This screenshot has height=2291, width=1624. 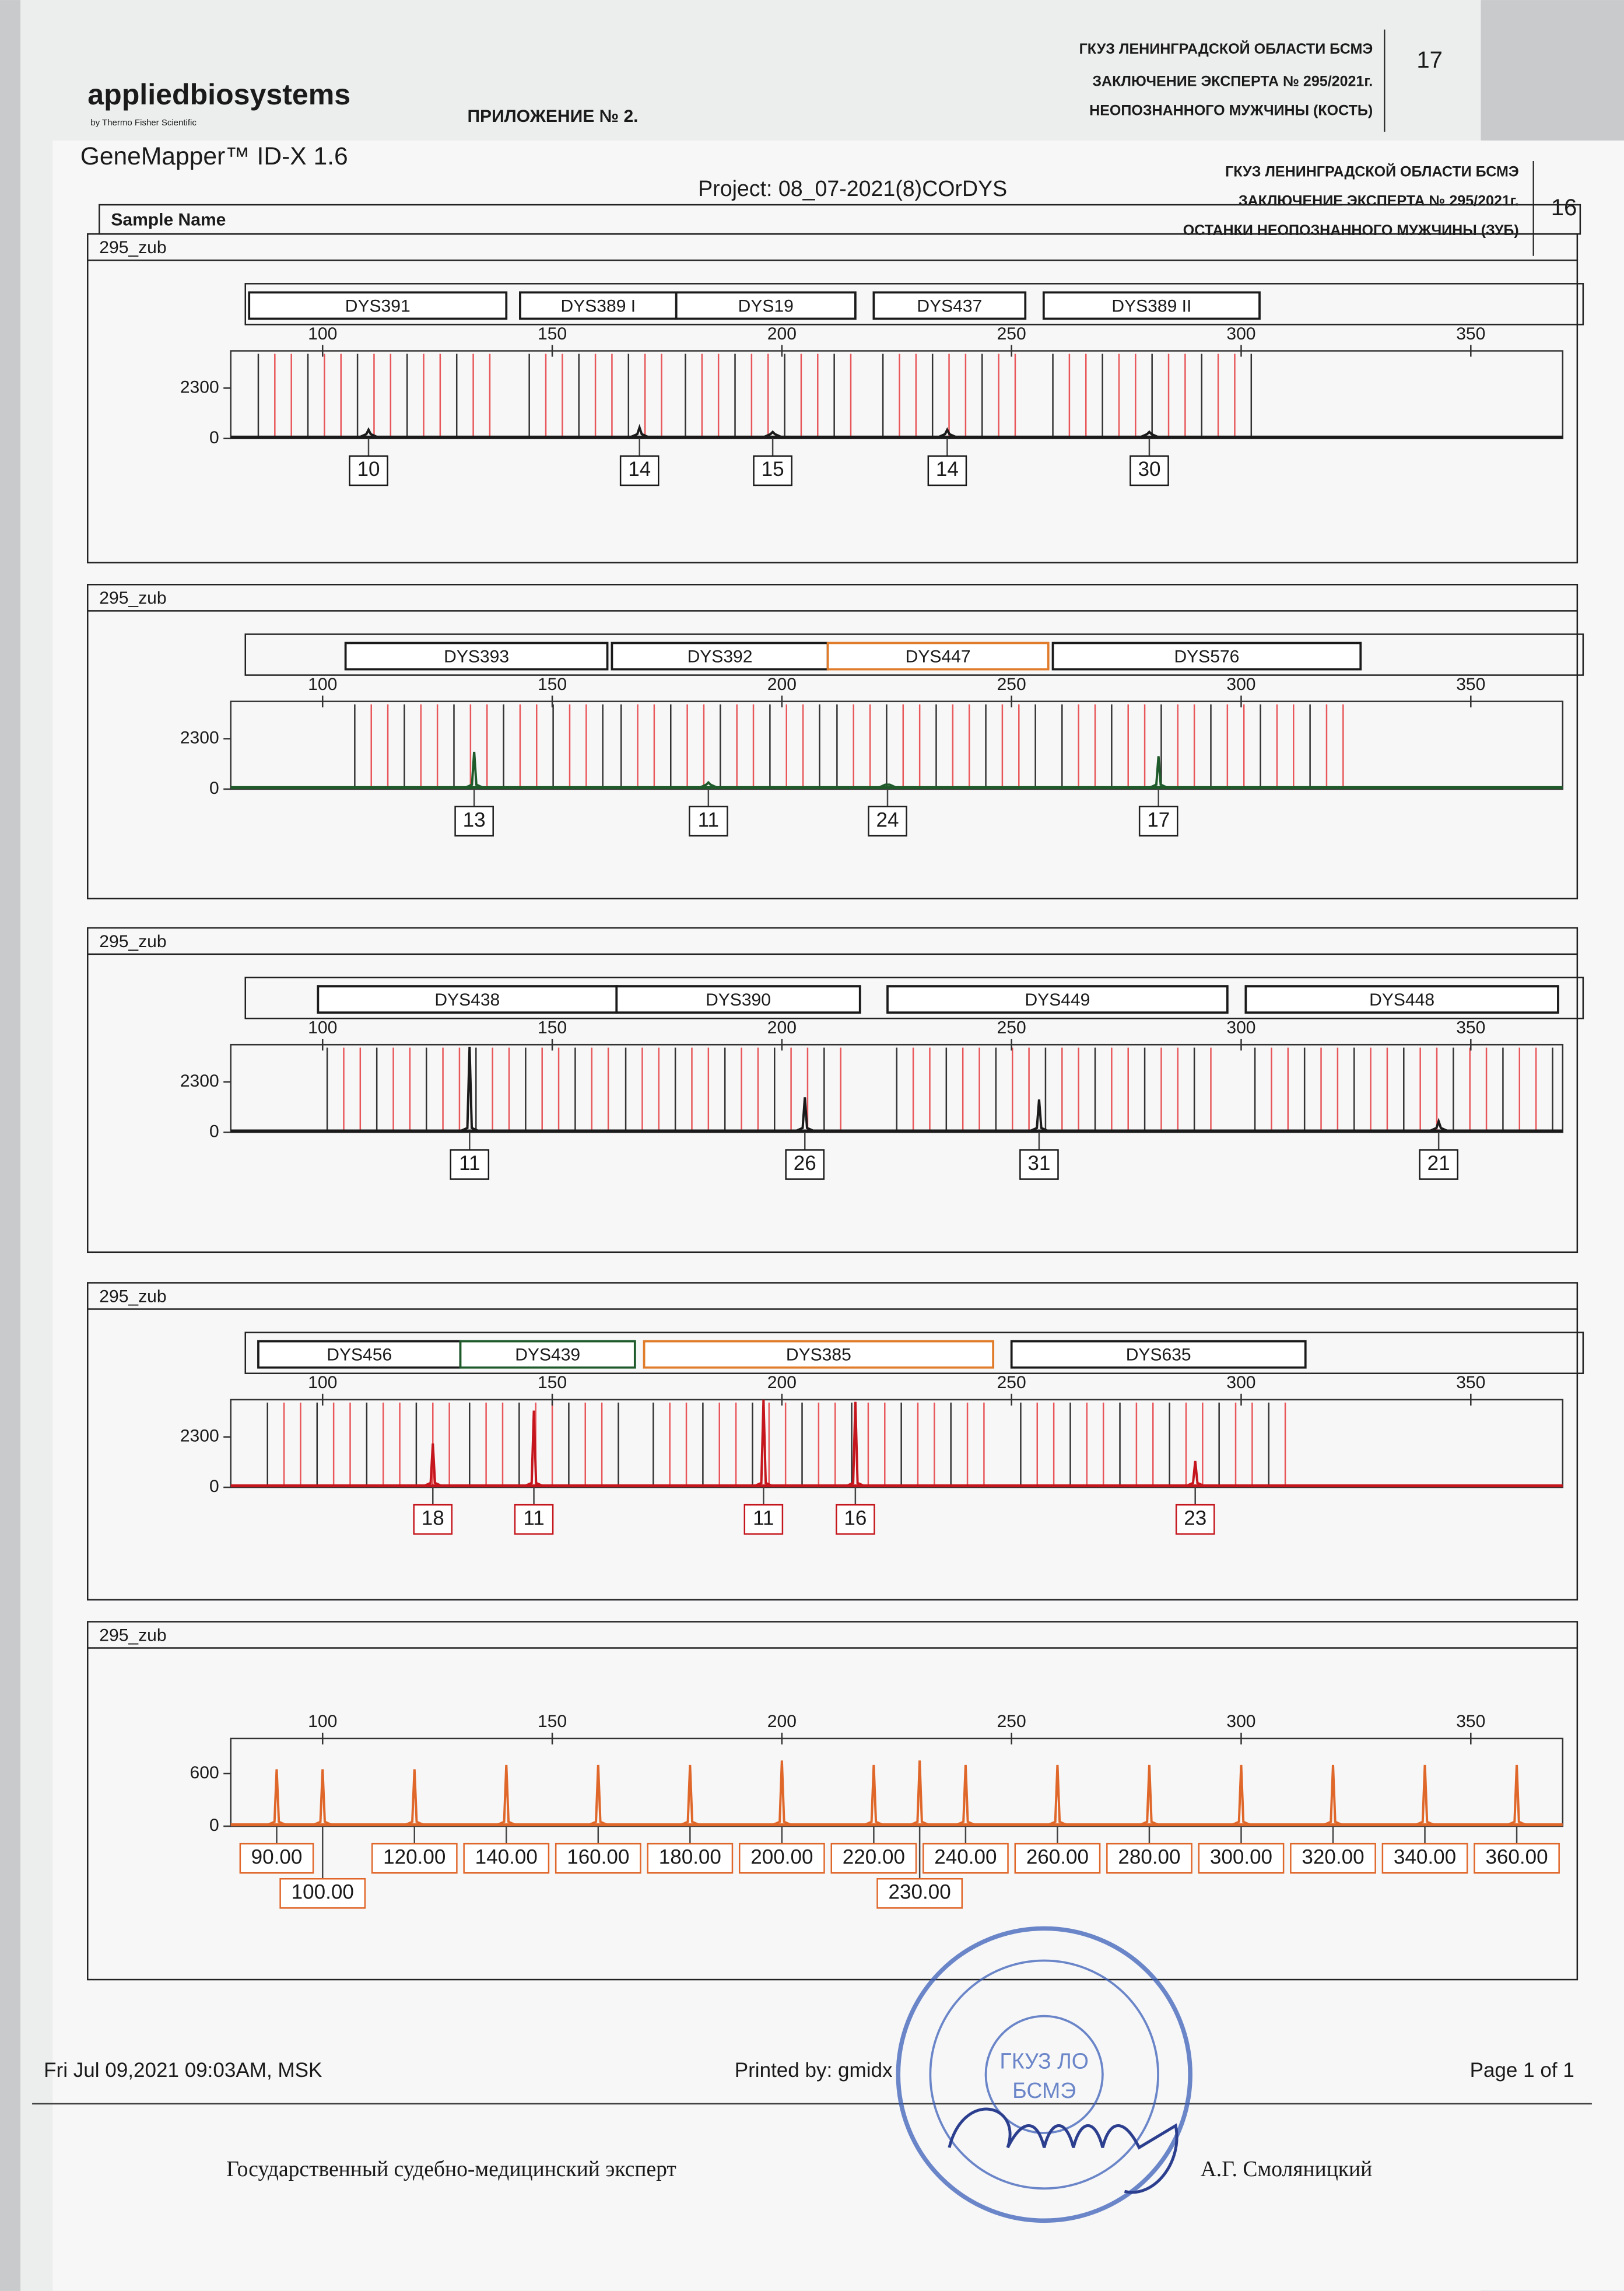 What do you see at coordinates (1470, 334) in the screenshot?
I see `x-tick-label: 350` at bounding box center [1470, 334].